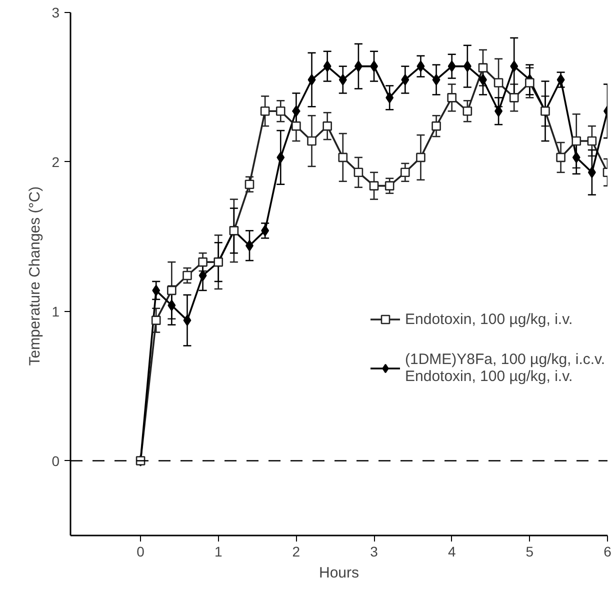 Image resolution: width=615 pixels, height=605 pixels. Describe the element at coordinates (530, 552) in the screenshot. I see `x-tick-label: 5` at that location.